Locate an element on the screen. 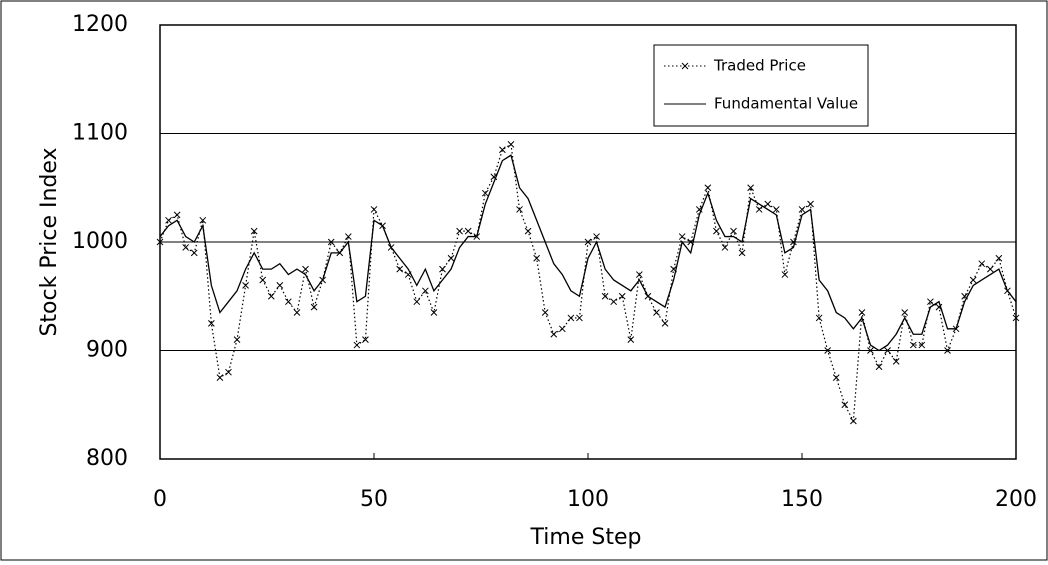  x-tick-label: 0 is located at coordinates (160, 499).